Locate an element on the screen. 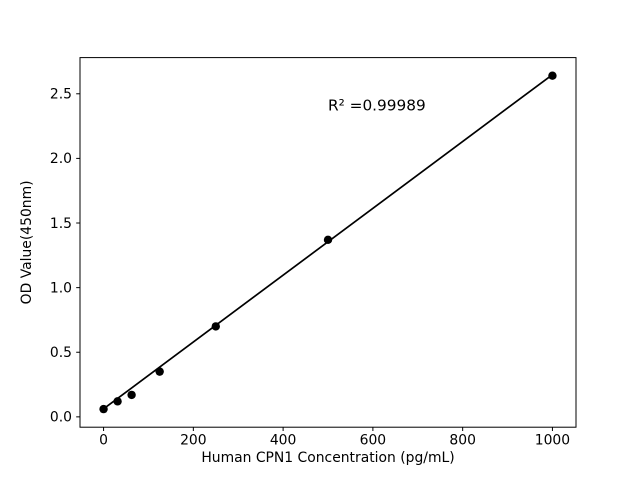 The image size is (640, 480). x-tick-label: 1000 is located at coordinates (552, 441).